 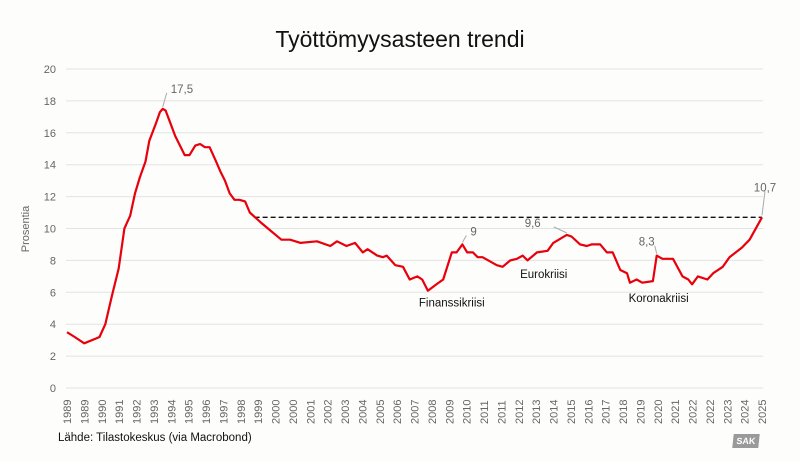 I want to click on x-tick-label: 2018, so click(x=624, y=412).